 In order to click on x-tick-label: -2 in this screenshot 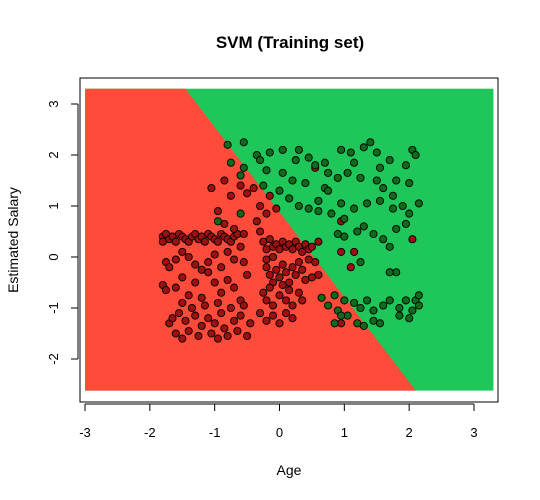, I will do `click(150, 432)`.